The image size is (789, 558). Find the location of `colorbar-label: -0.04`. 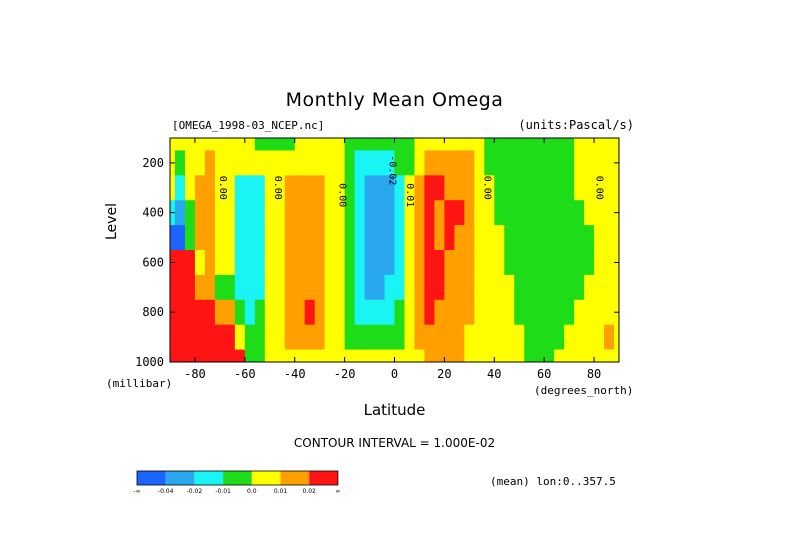

colorbar-label: -0.04 is located at coordinates (166, 491).